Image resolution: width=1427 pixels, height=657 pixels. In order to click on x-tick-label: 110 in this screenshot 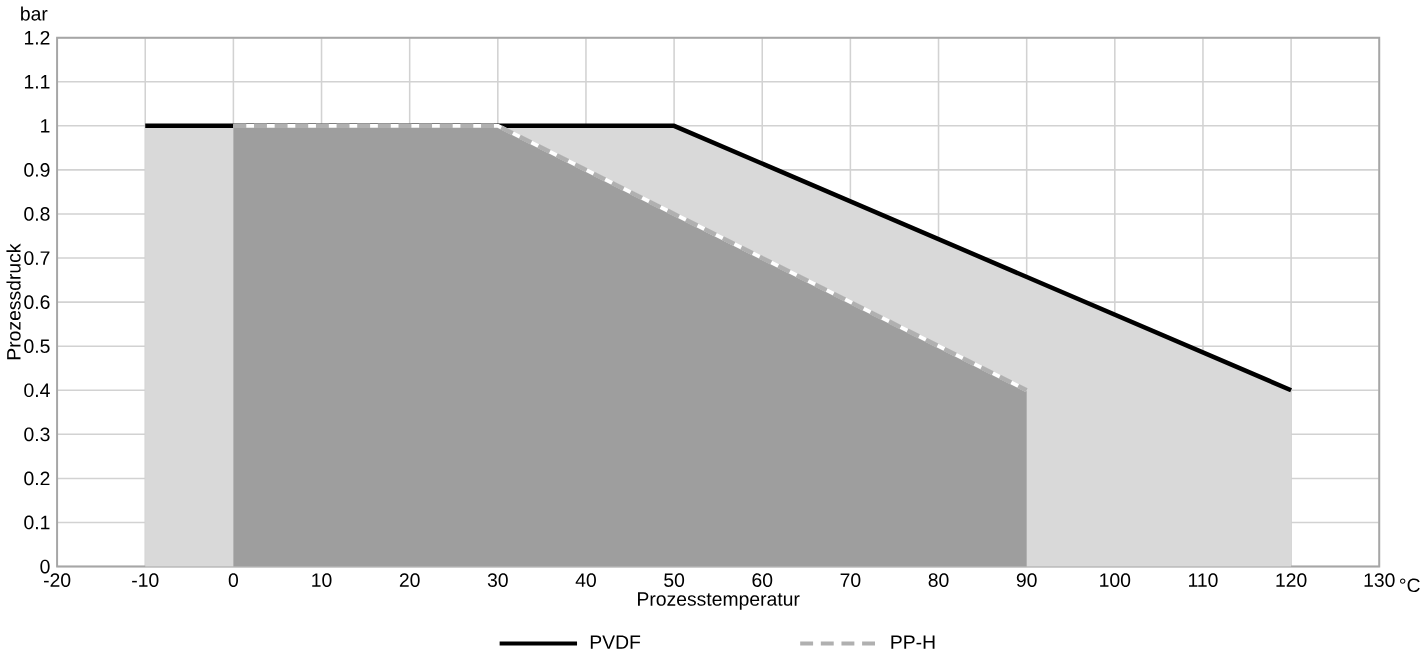, I will do `click(1203, 580)`.